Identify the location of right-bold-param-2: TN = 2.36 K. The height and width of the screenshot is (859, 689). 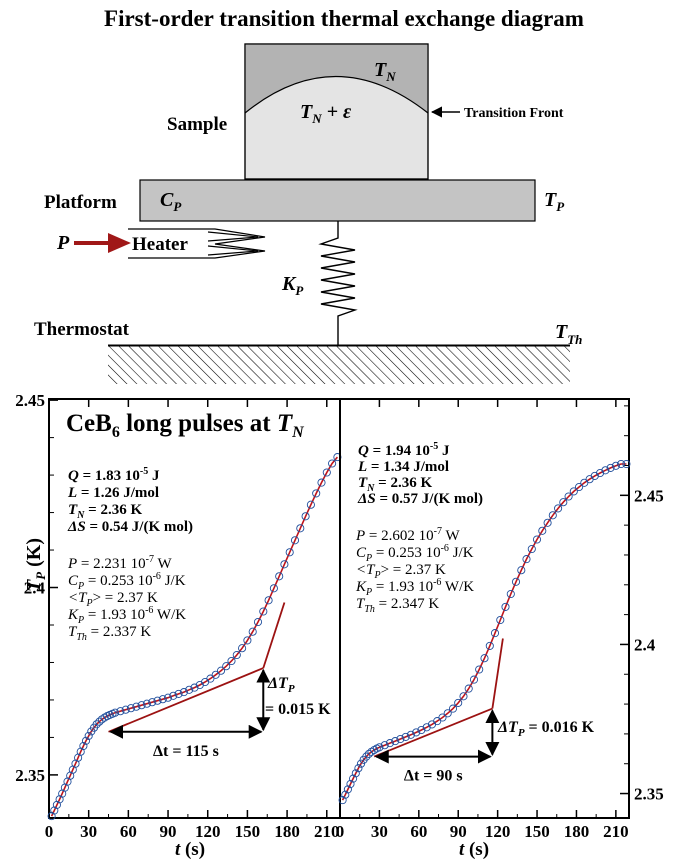
(395, 484).